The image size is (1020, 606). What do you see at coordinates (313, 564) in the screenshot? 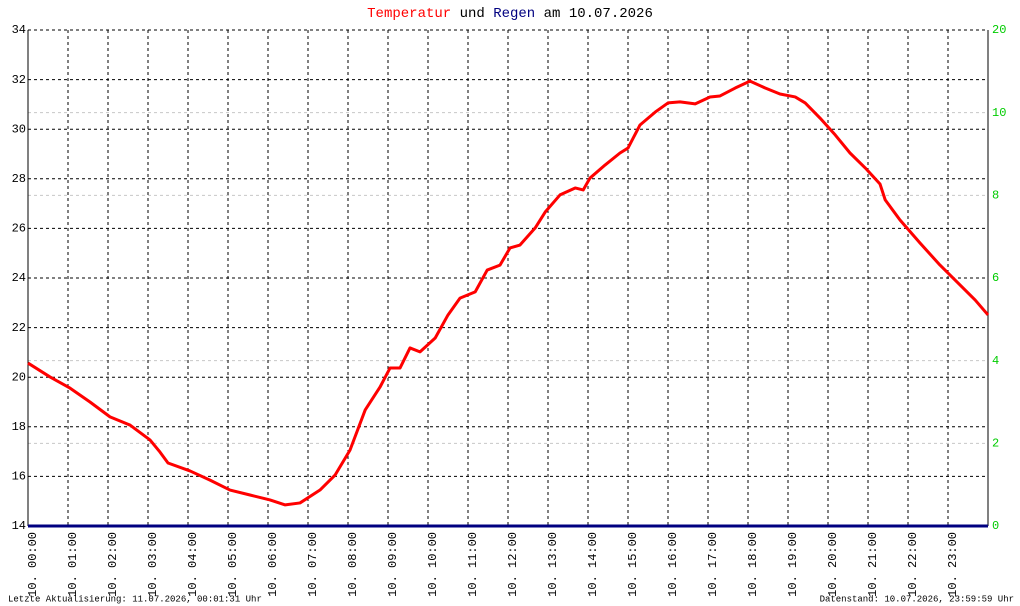
I see `x-tick-label: 10. 07:00` at bounding box center [313, 564].